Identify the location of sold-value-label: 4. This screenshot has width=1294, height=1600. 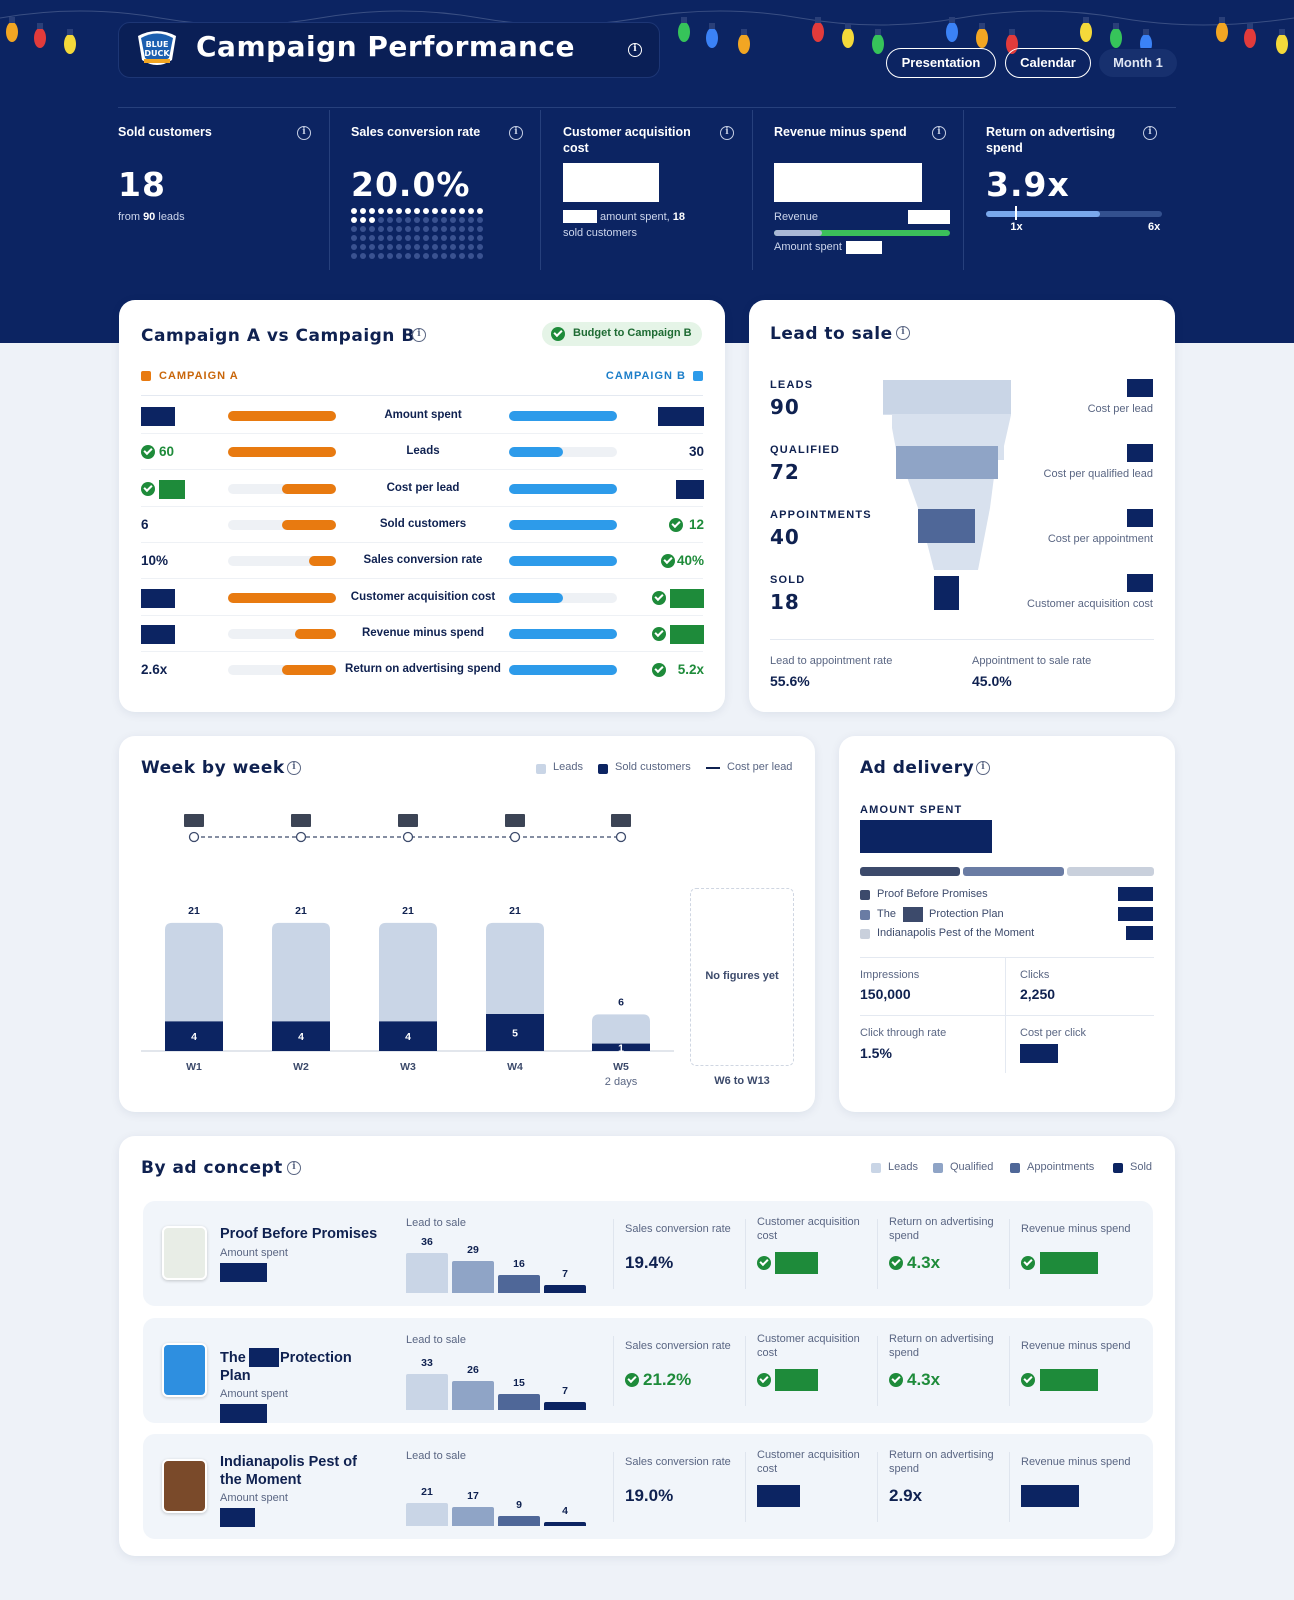
(194, 1037).